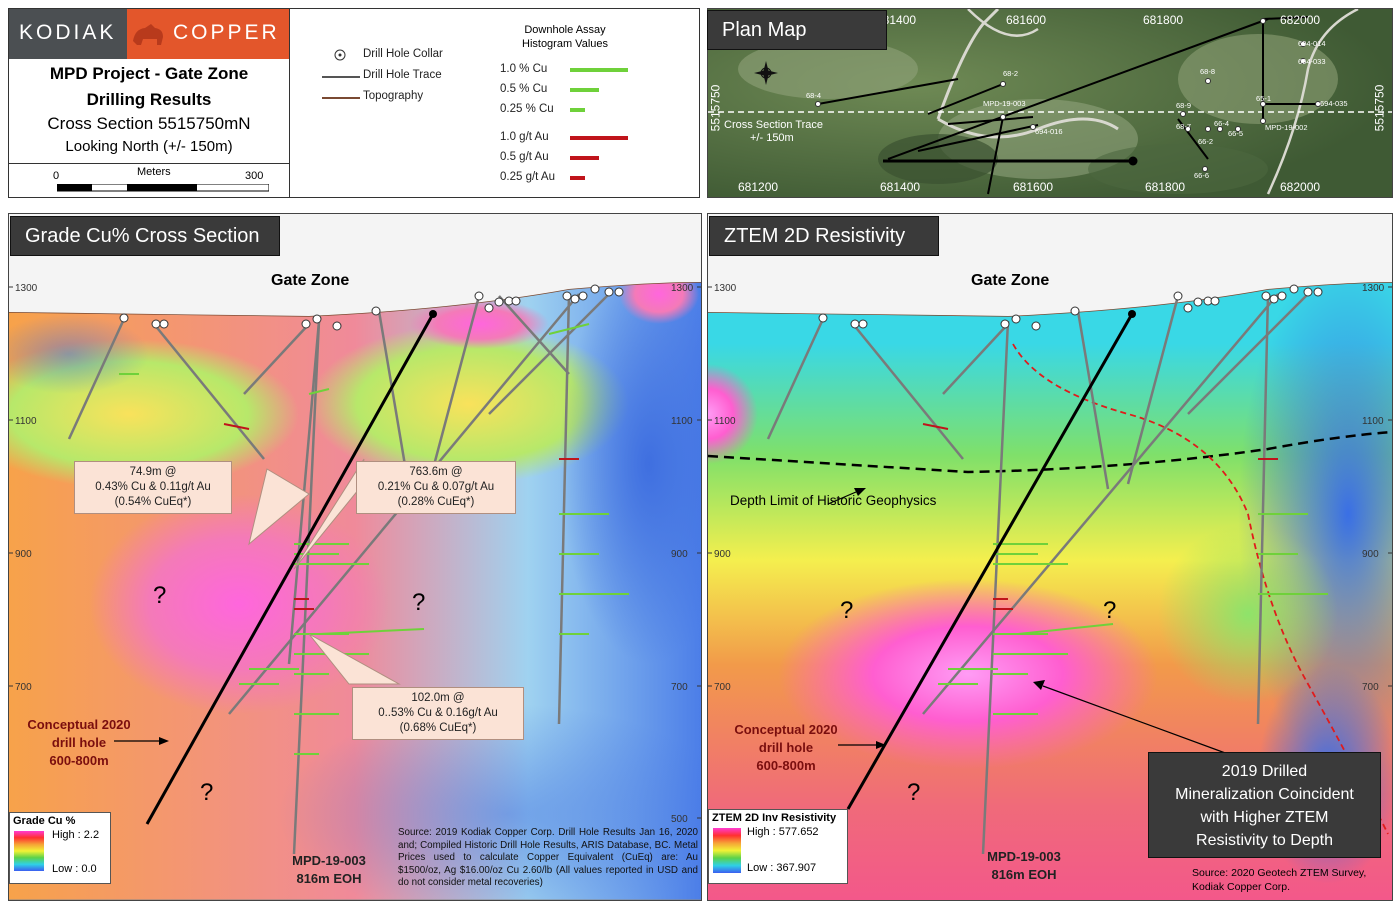  Describe the element at coordinates (149, 123) in the screenshot. I see `title-line-3: Cross Section 5515750mN` at that location.